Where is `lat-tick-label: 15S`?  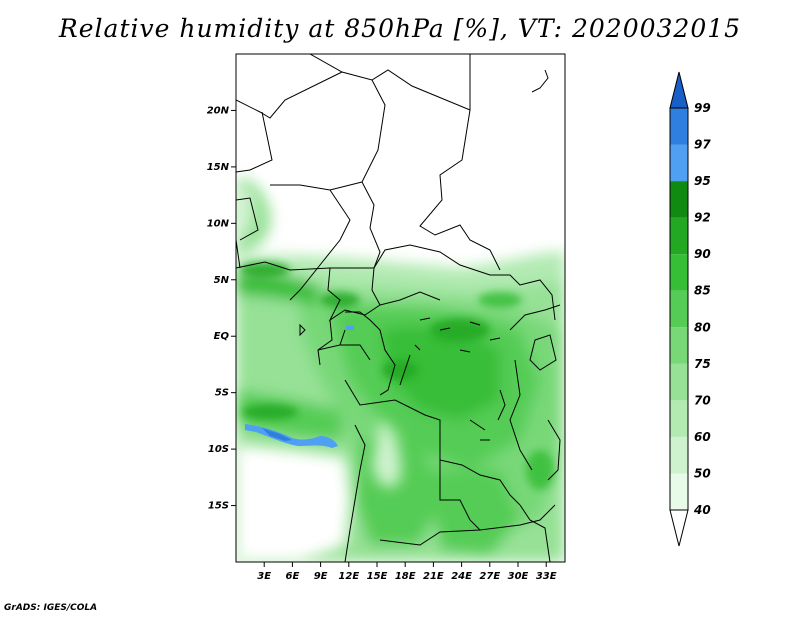
lat-tick-label: 15S is located at coordinates (218, 506).